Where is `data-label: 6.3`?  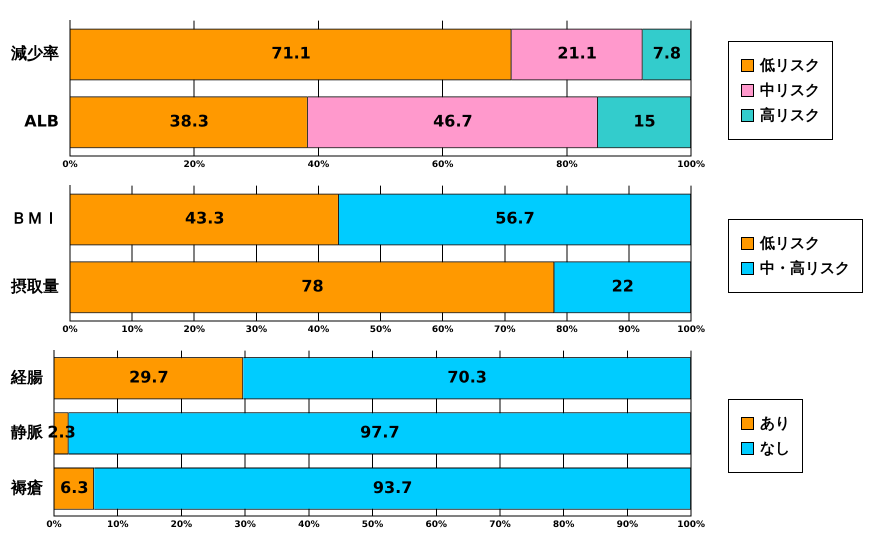
data-label: 6.3 is located at coordinates (74, 487).